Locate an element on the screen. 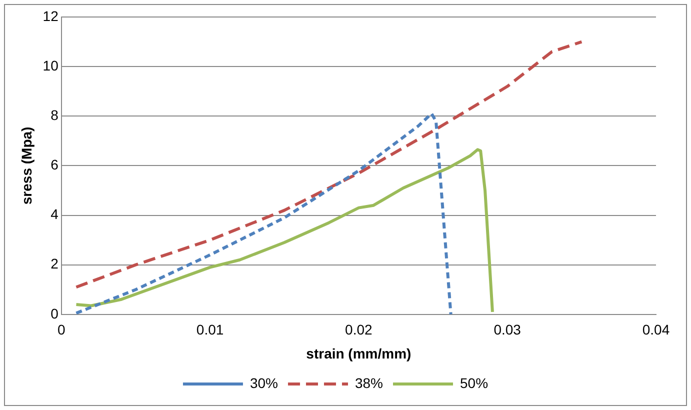 The height and width of the screenshot is (410, 691). y-tick-label: 8 is located at coordinates (54, 114).